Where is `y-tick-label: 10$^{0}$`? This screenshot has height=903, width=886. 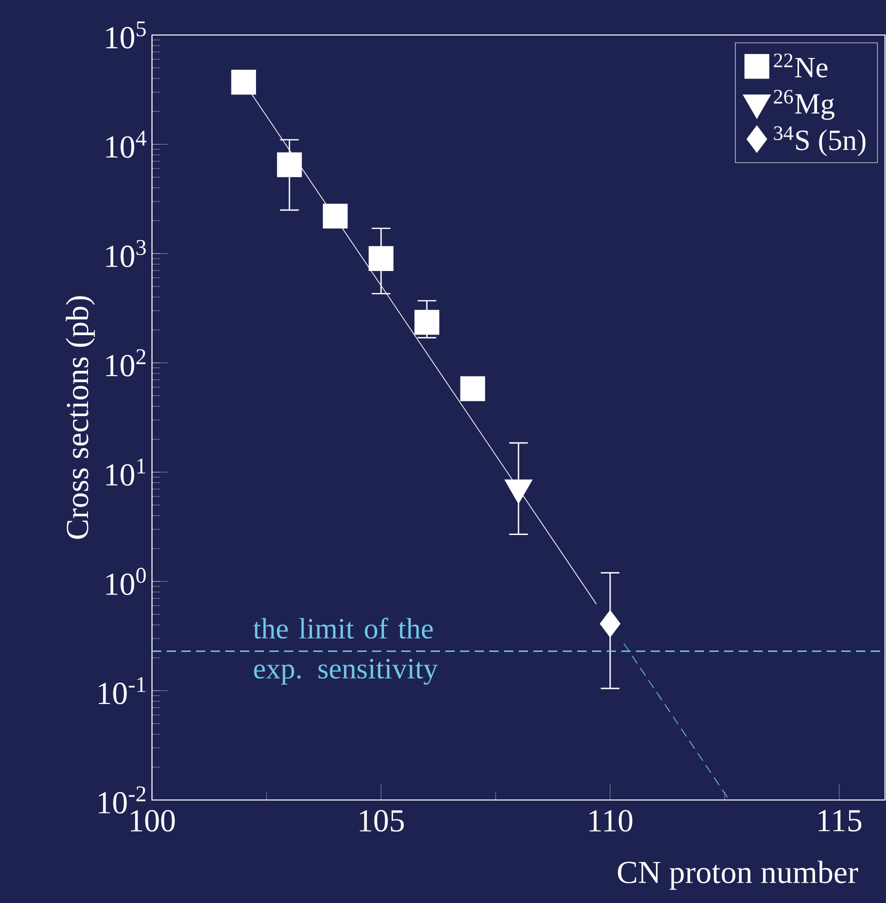
y-tick-label: 10$^{0}$ is located at coordinates (126, 582).